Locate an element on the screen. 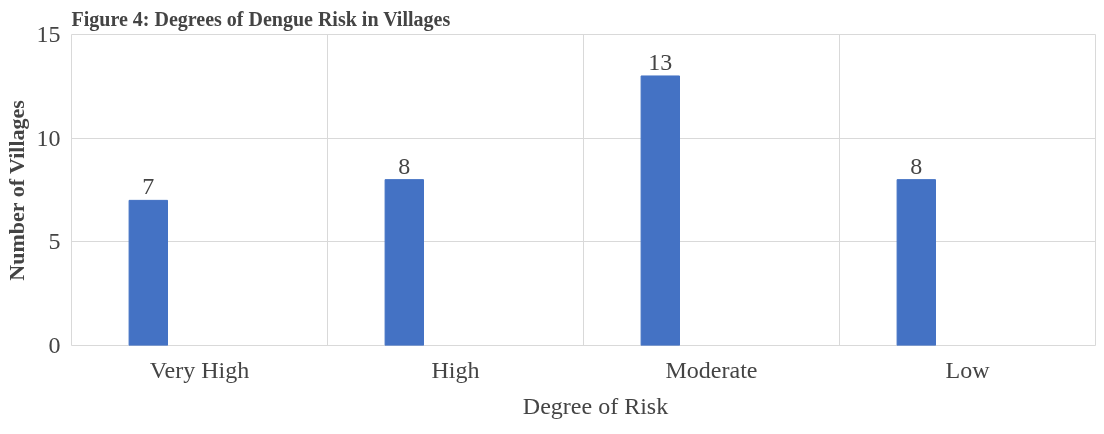  series-label: Degree of Risk is located at coordinates (595, 406).